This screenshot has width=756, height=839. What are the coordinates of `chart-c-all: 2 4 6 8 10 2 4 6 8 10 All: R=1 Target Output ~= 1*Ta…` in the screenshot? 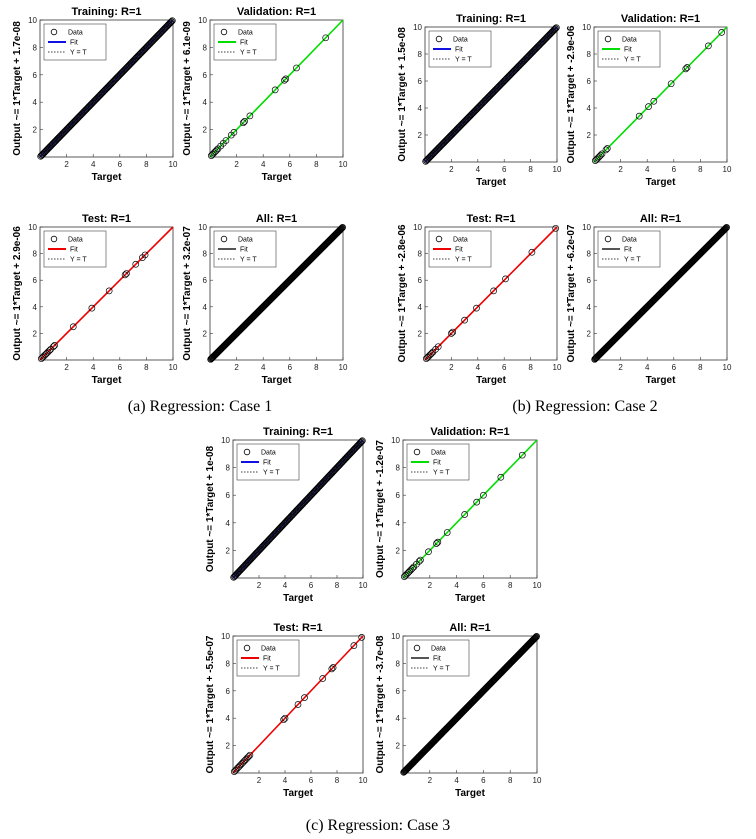 It's located at (458, 710).